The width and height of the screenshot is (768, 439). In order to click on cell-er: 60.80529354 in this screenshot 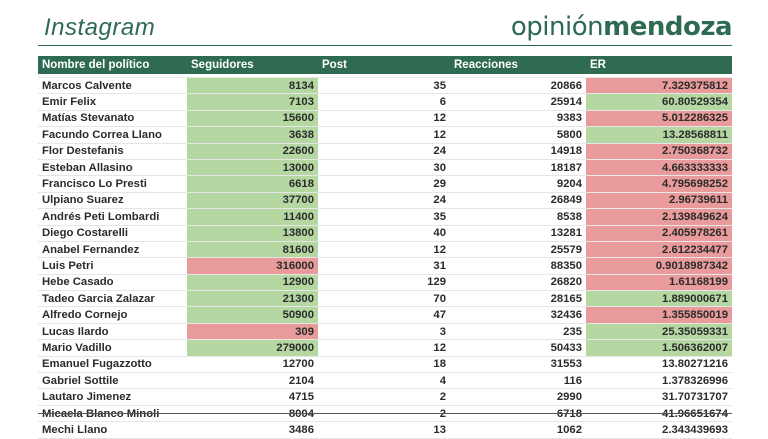, I will do `click(659, 102)`.